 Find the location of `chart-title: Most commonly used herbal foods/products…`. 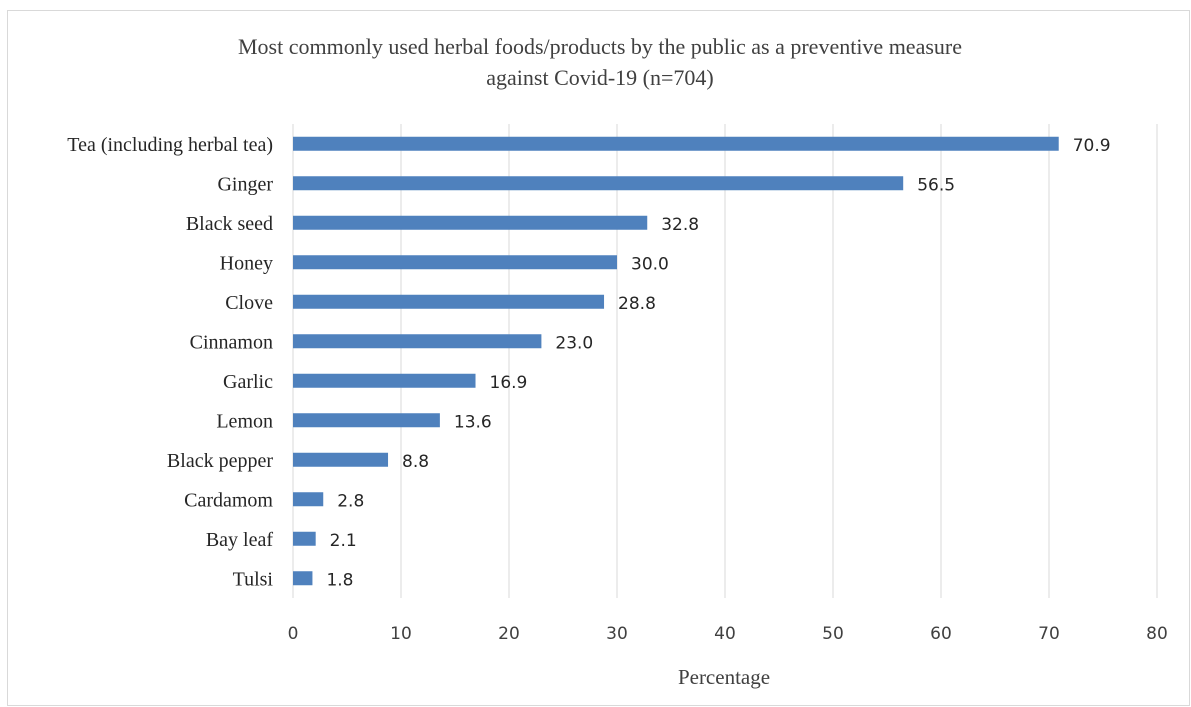

chart-title: Most commonly used herbal foods/products… is located at coordinates (600, 62).